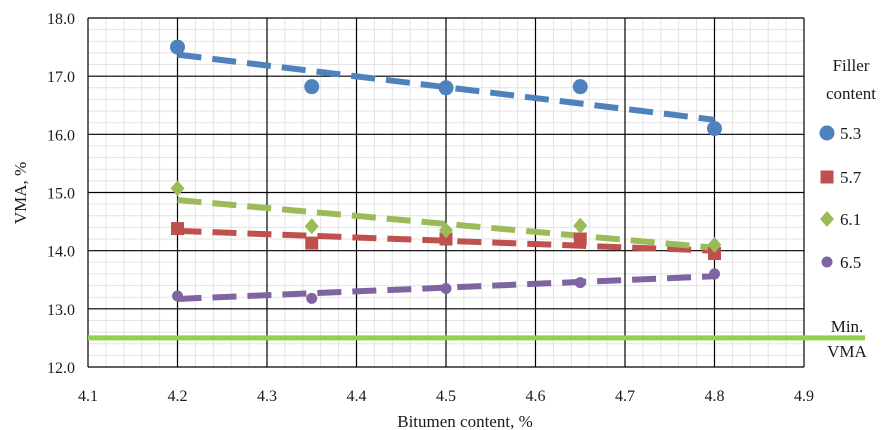 The width and height of the screenshot is (884, 430). I want to click on reference-line-label-line-1: Min., so click(847, 326).